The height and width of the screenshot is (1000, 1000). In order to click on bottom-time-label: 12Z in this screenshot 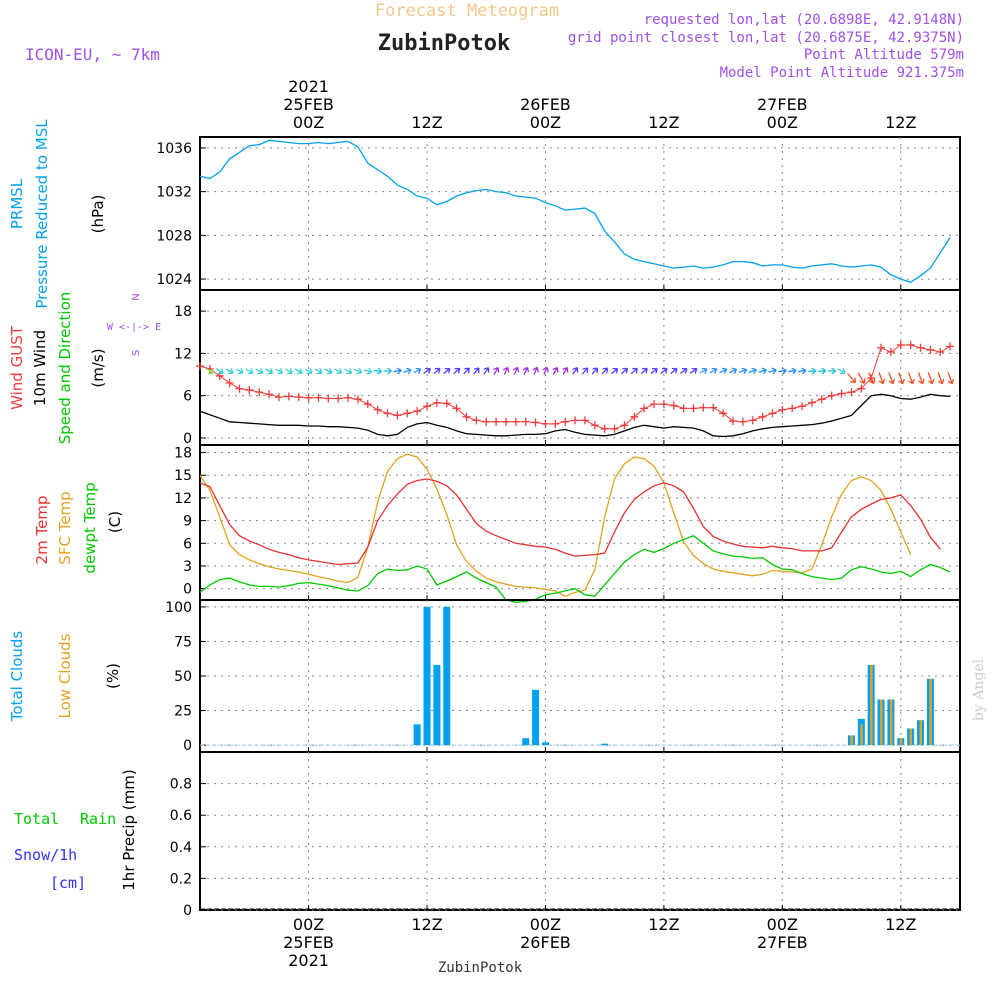, I will do `click(426, 924)`.